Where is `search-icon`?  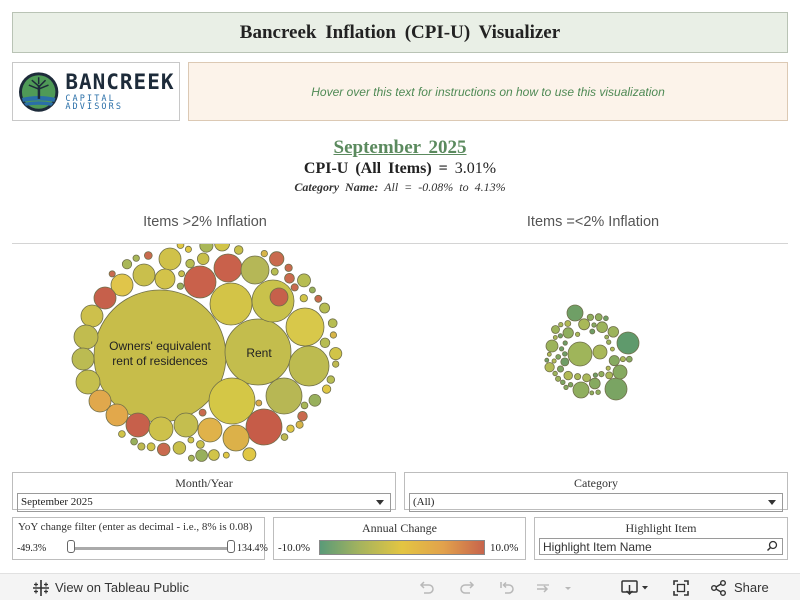 search-icon is located at coordinates (772, 548).